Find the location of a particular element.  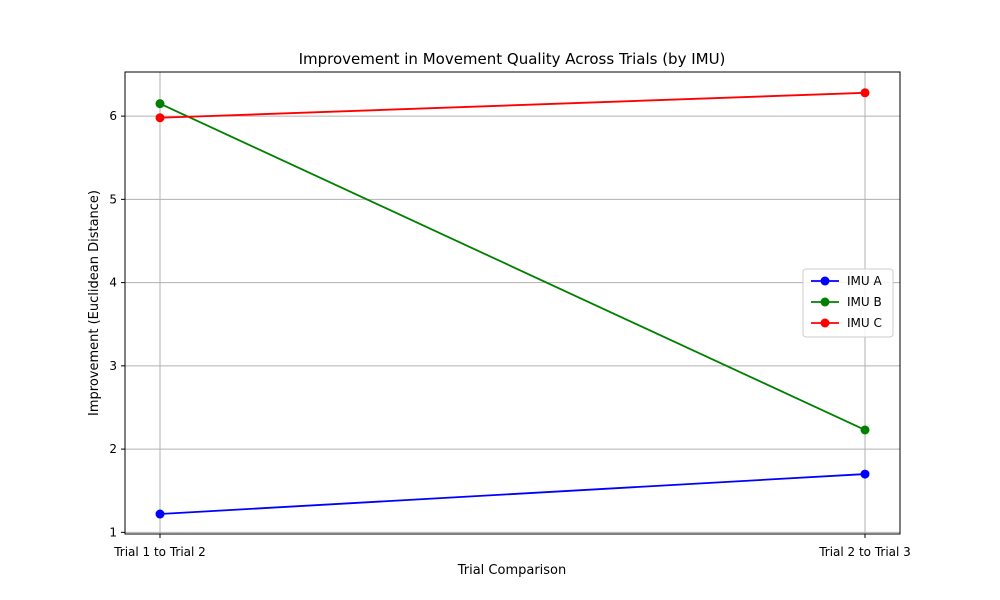

y-axis-label: Improvement (Euclidean Distance) is located at coordinates (94, 303).